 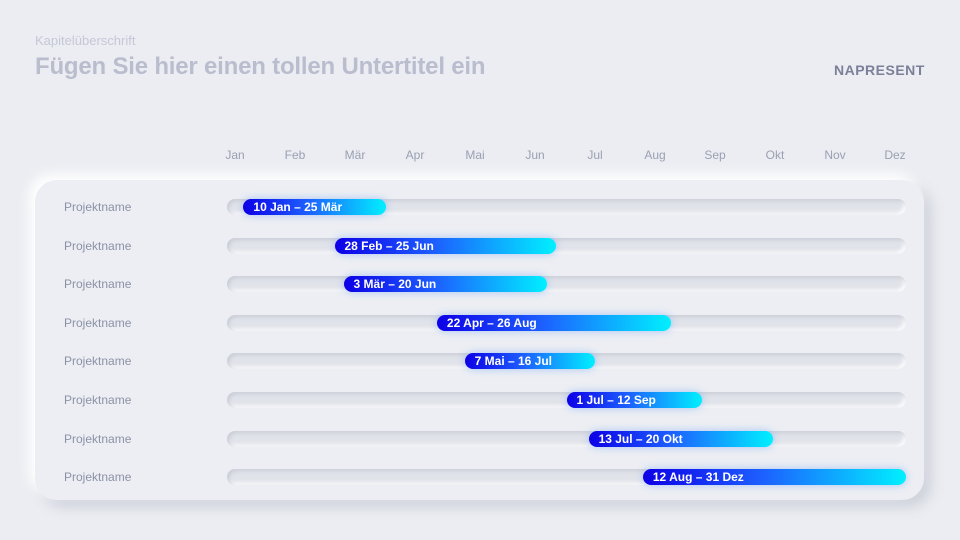 I want to click on month-label: Jan, so click(x=235, y=155).